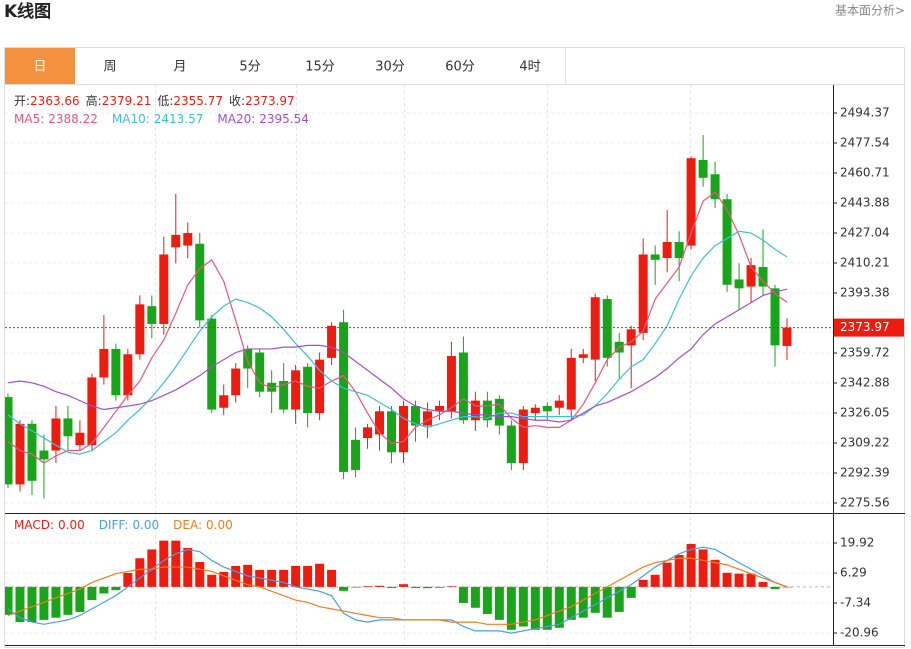 This screenshot has width=911, height=649. What do you see at coordinates (865, 293) in the screenshot?
I see `y-tick-label: 2393.38` at bounding box center [865, 293].